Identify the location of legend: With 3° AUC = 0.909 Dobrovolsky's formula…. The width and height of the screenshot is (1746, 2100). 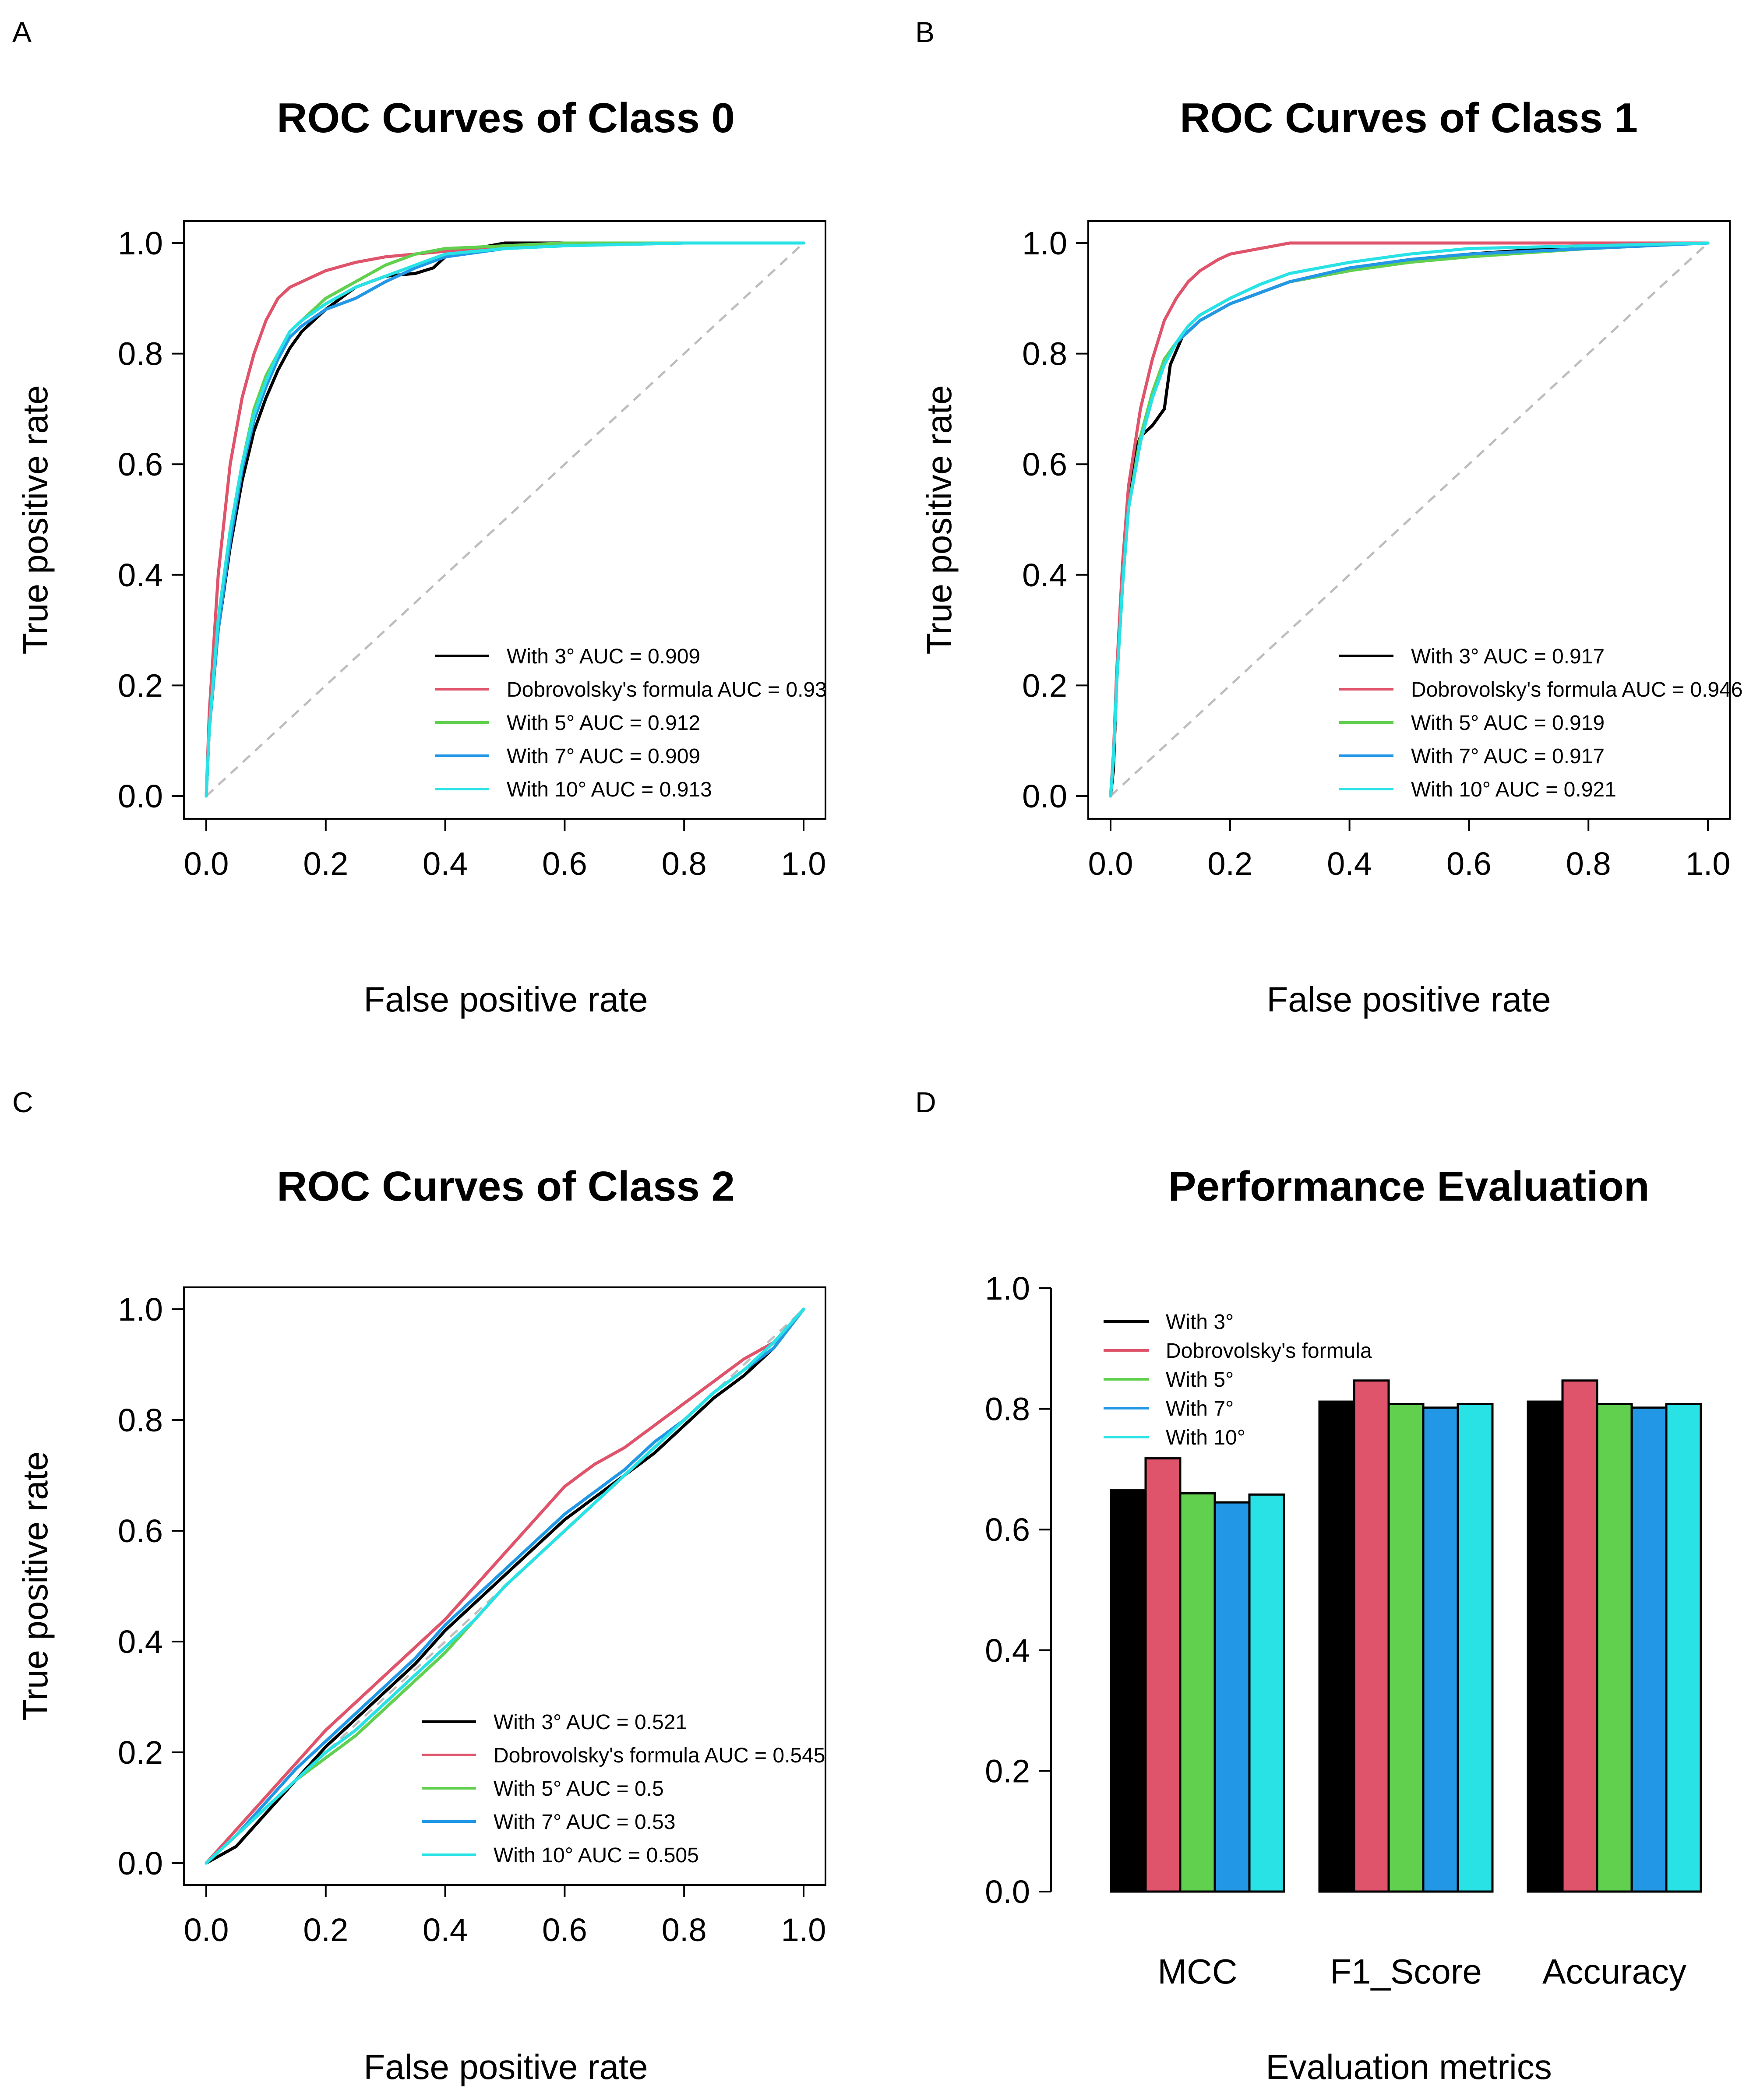
(631, 723).